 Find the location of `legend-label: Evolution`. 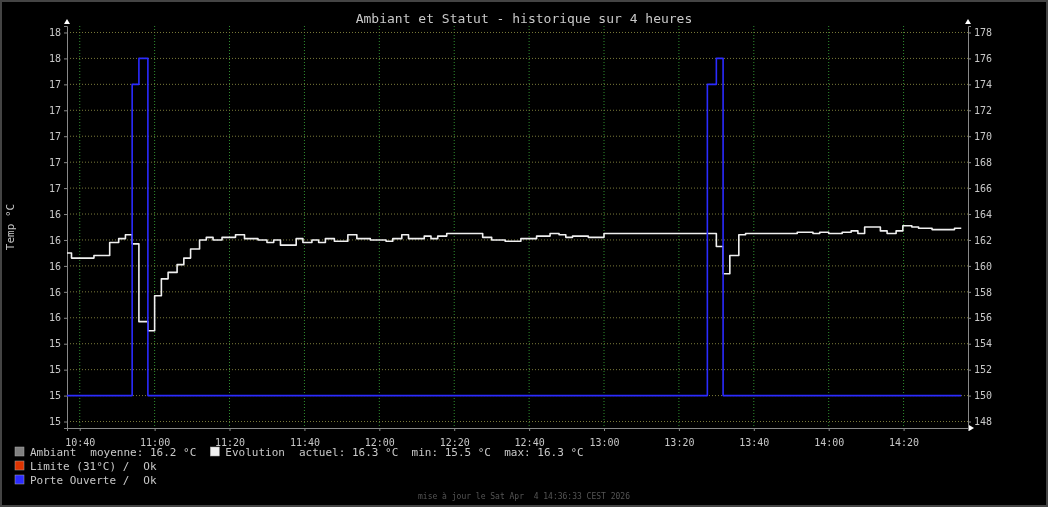

legend-label: Evolution is located at coordinates (255, 452).